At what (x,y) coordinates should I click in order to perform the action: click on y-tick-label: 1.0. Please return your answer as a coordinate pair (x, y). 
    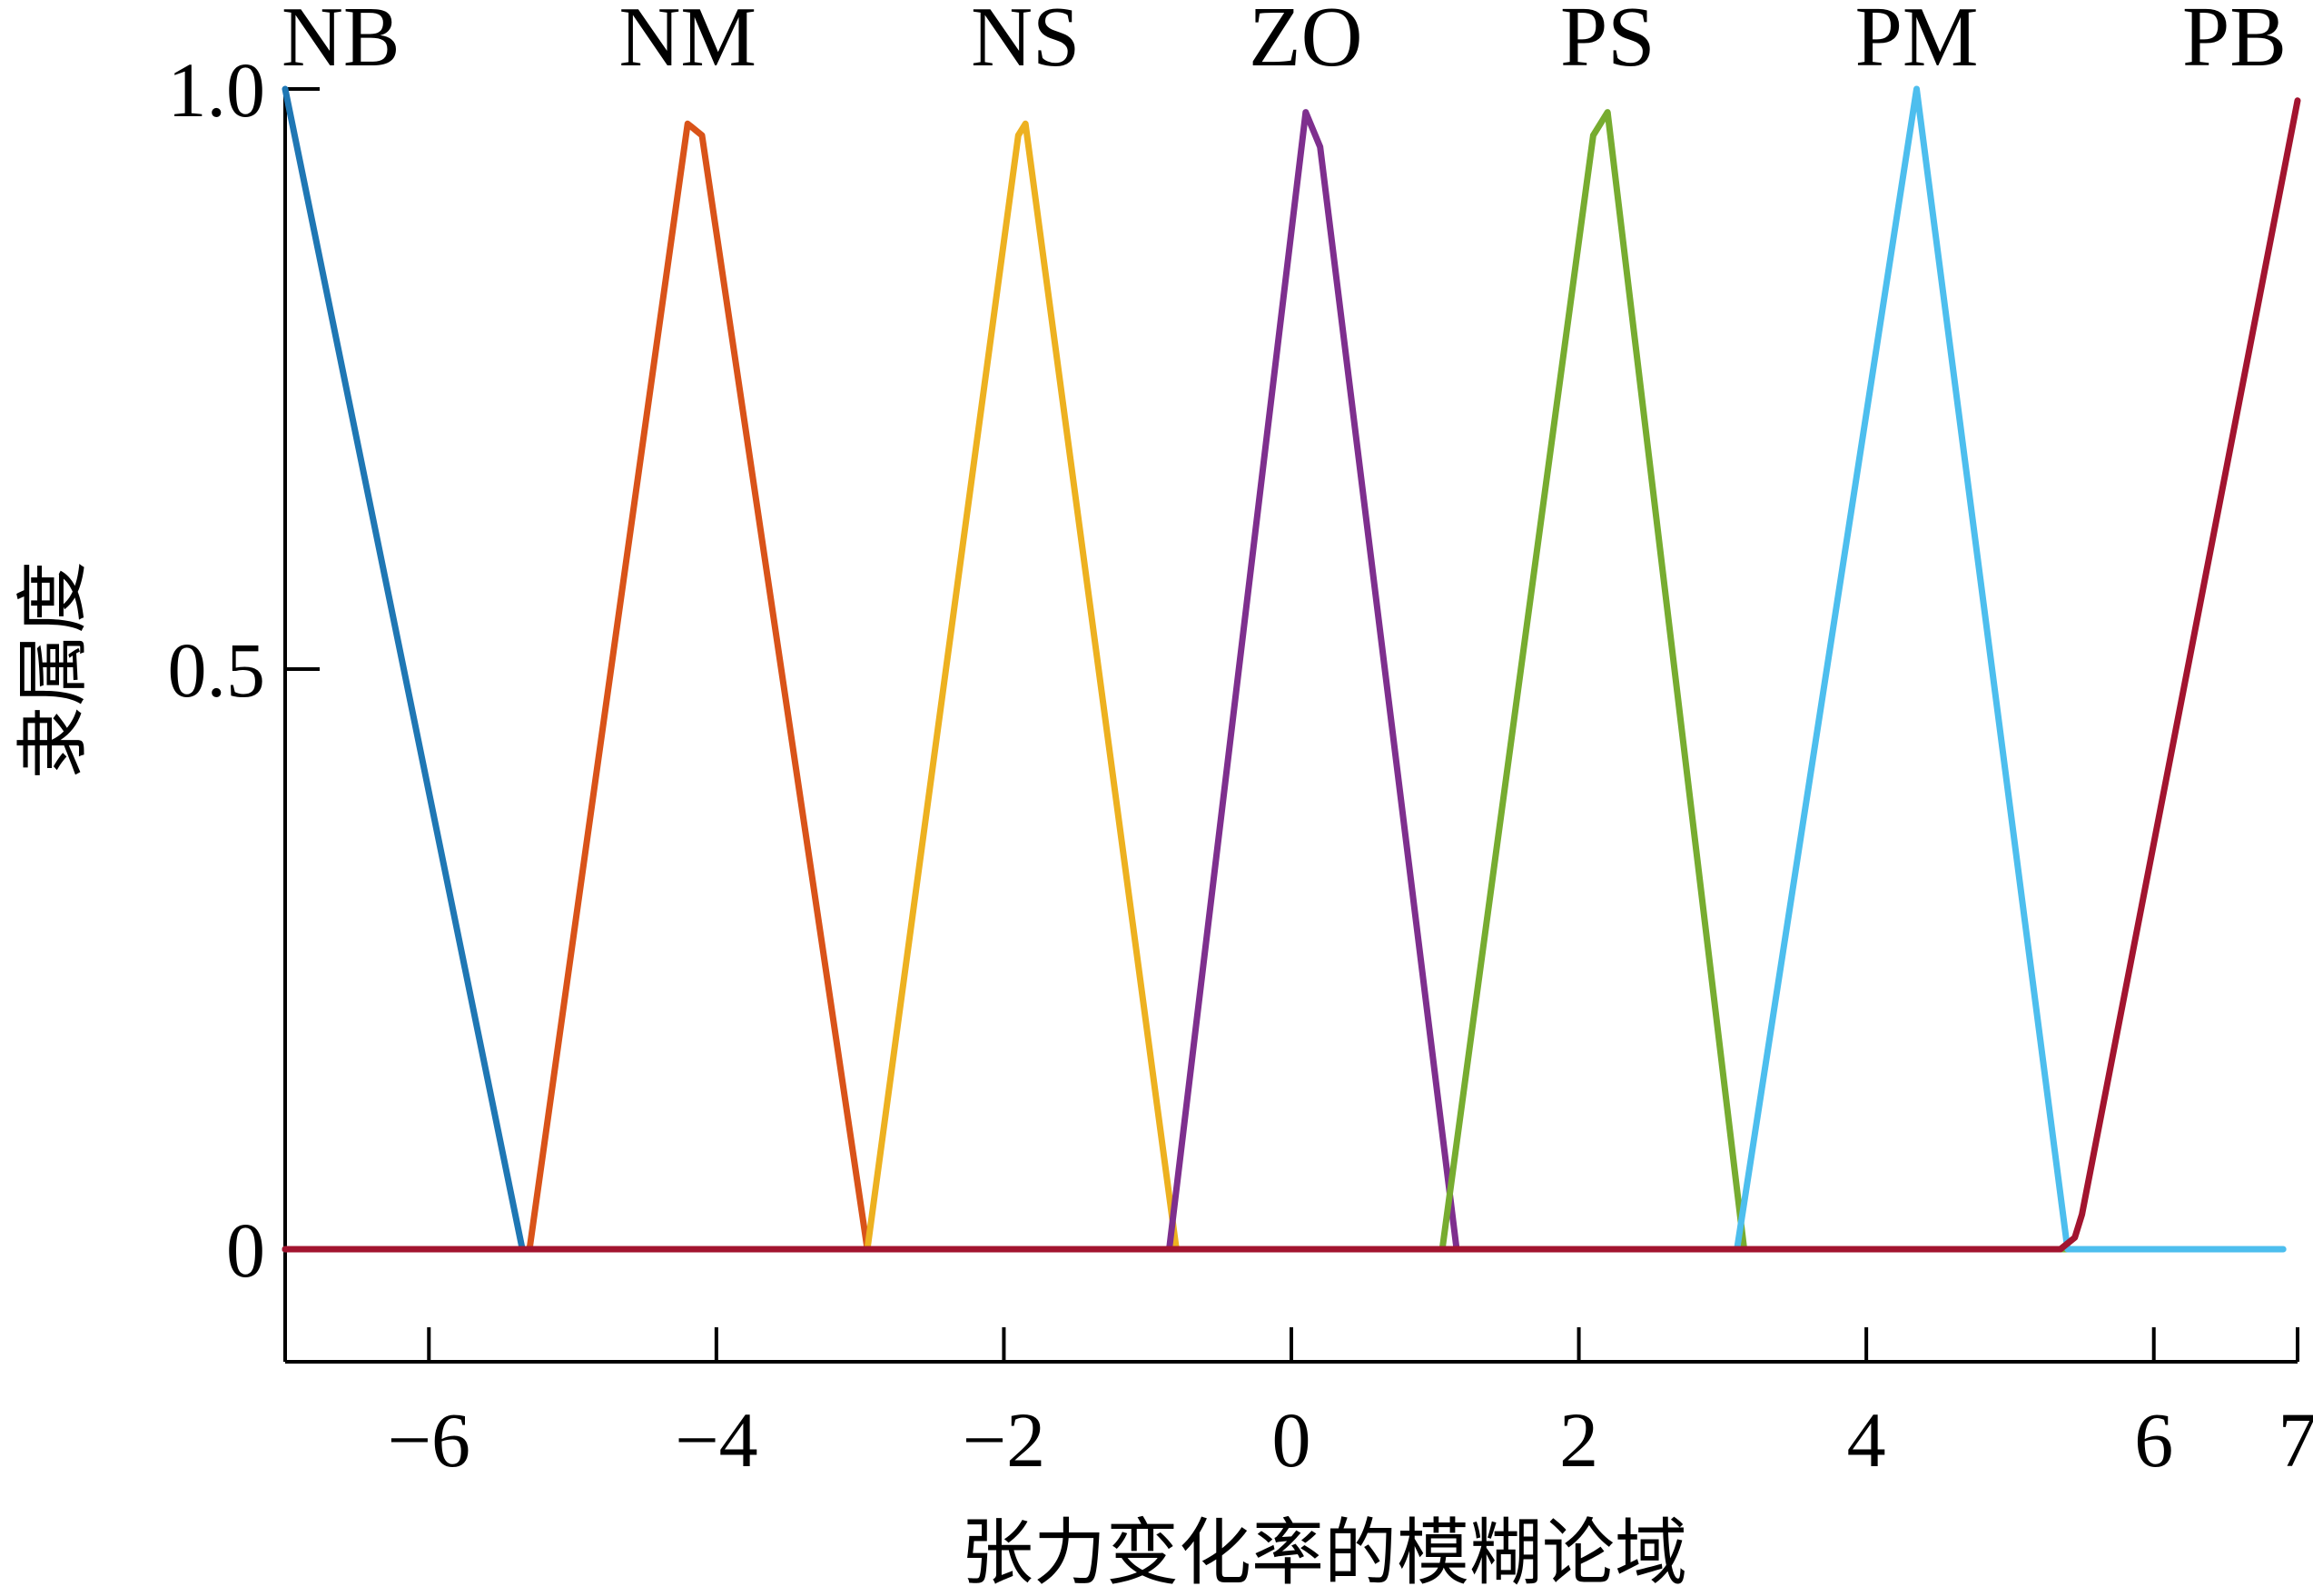
    Looking at the image, I should click on (217, 89).